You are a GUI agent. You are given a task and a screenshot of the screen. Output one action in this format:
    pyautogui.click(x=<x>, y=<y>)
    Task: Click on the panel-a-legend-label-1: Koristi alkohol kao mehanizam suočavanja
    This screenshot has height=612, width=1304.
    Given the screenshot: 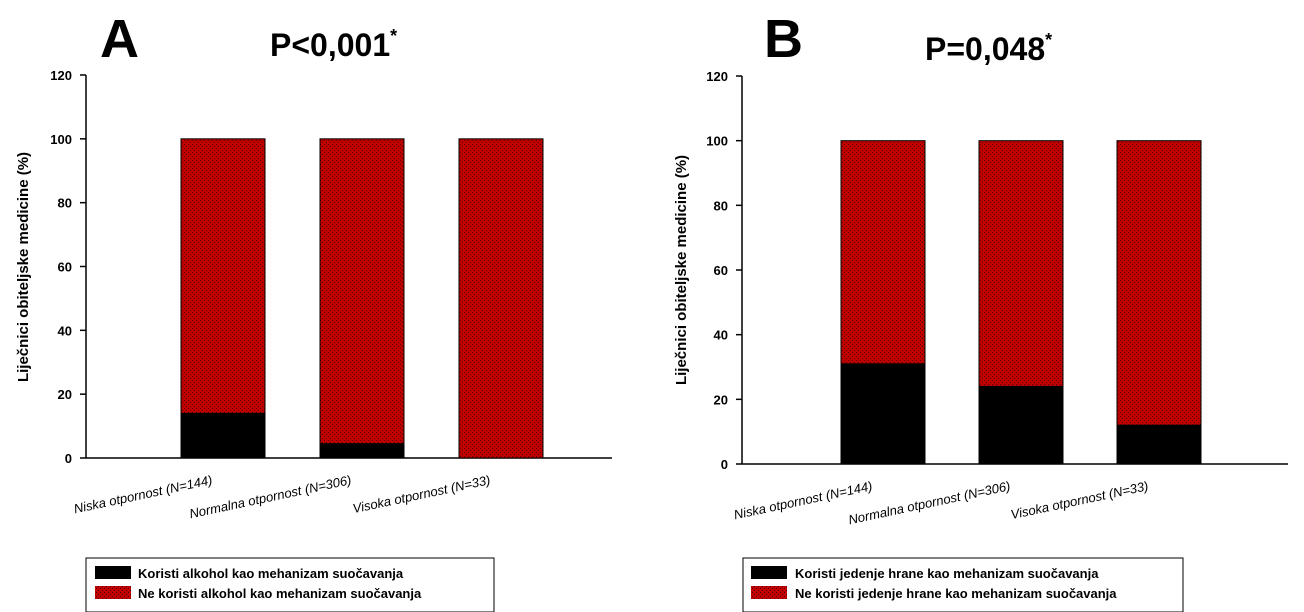 What is the action you would take?
    pyautogui.click(x=271, y=573)
    